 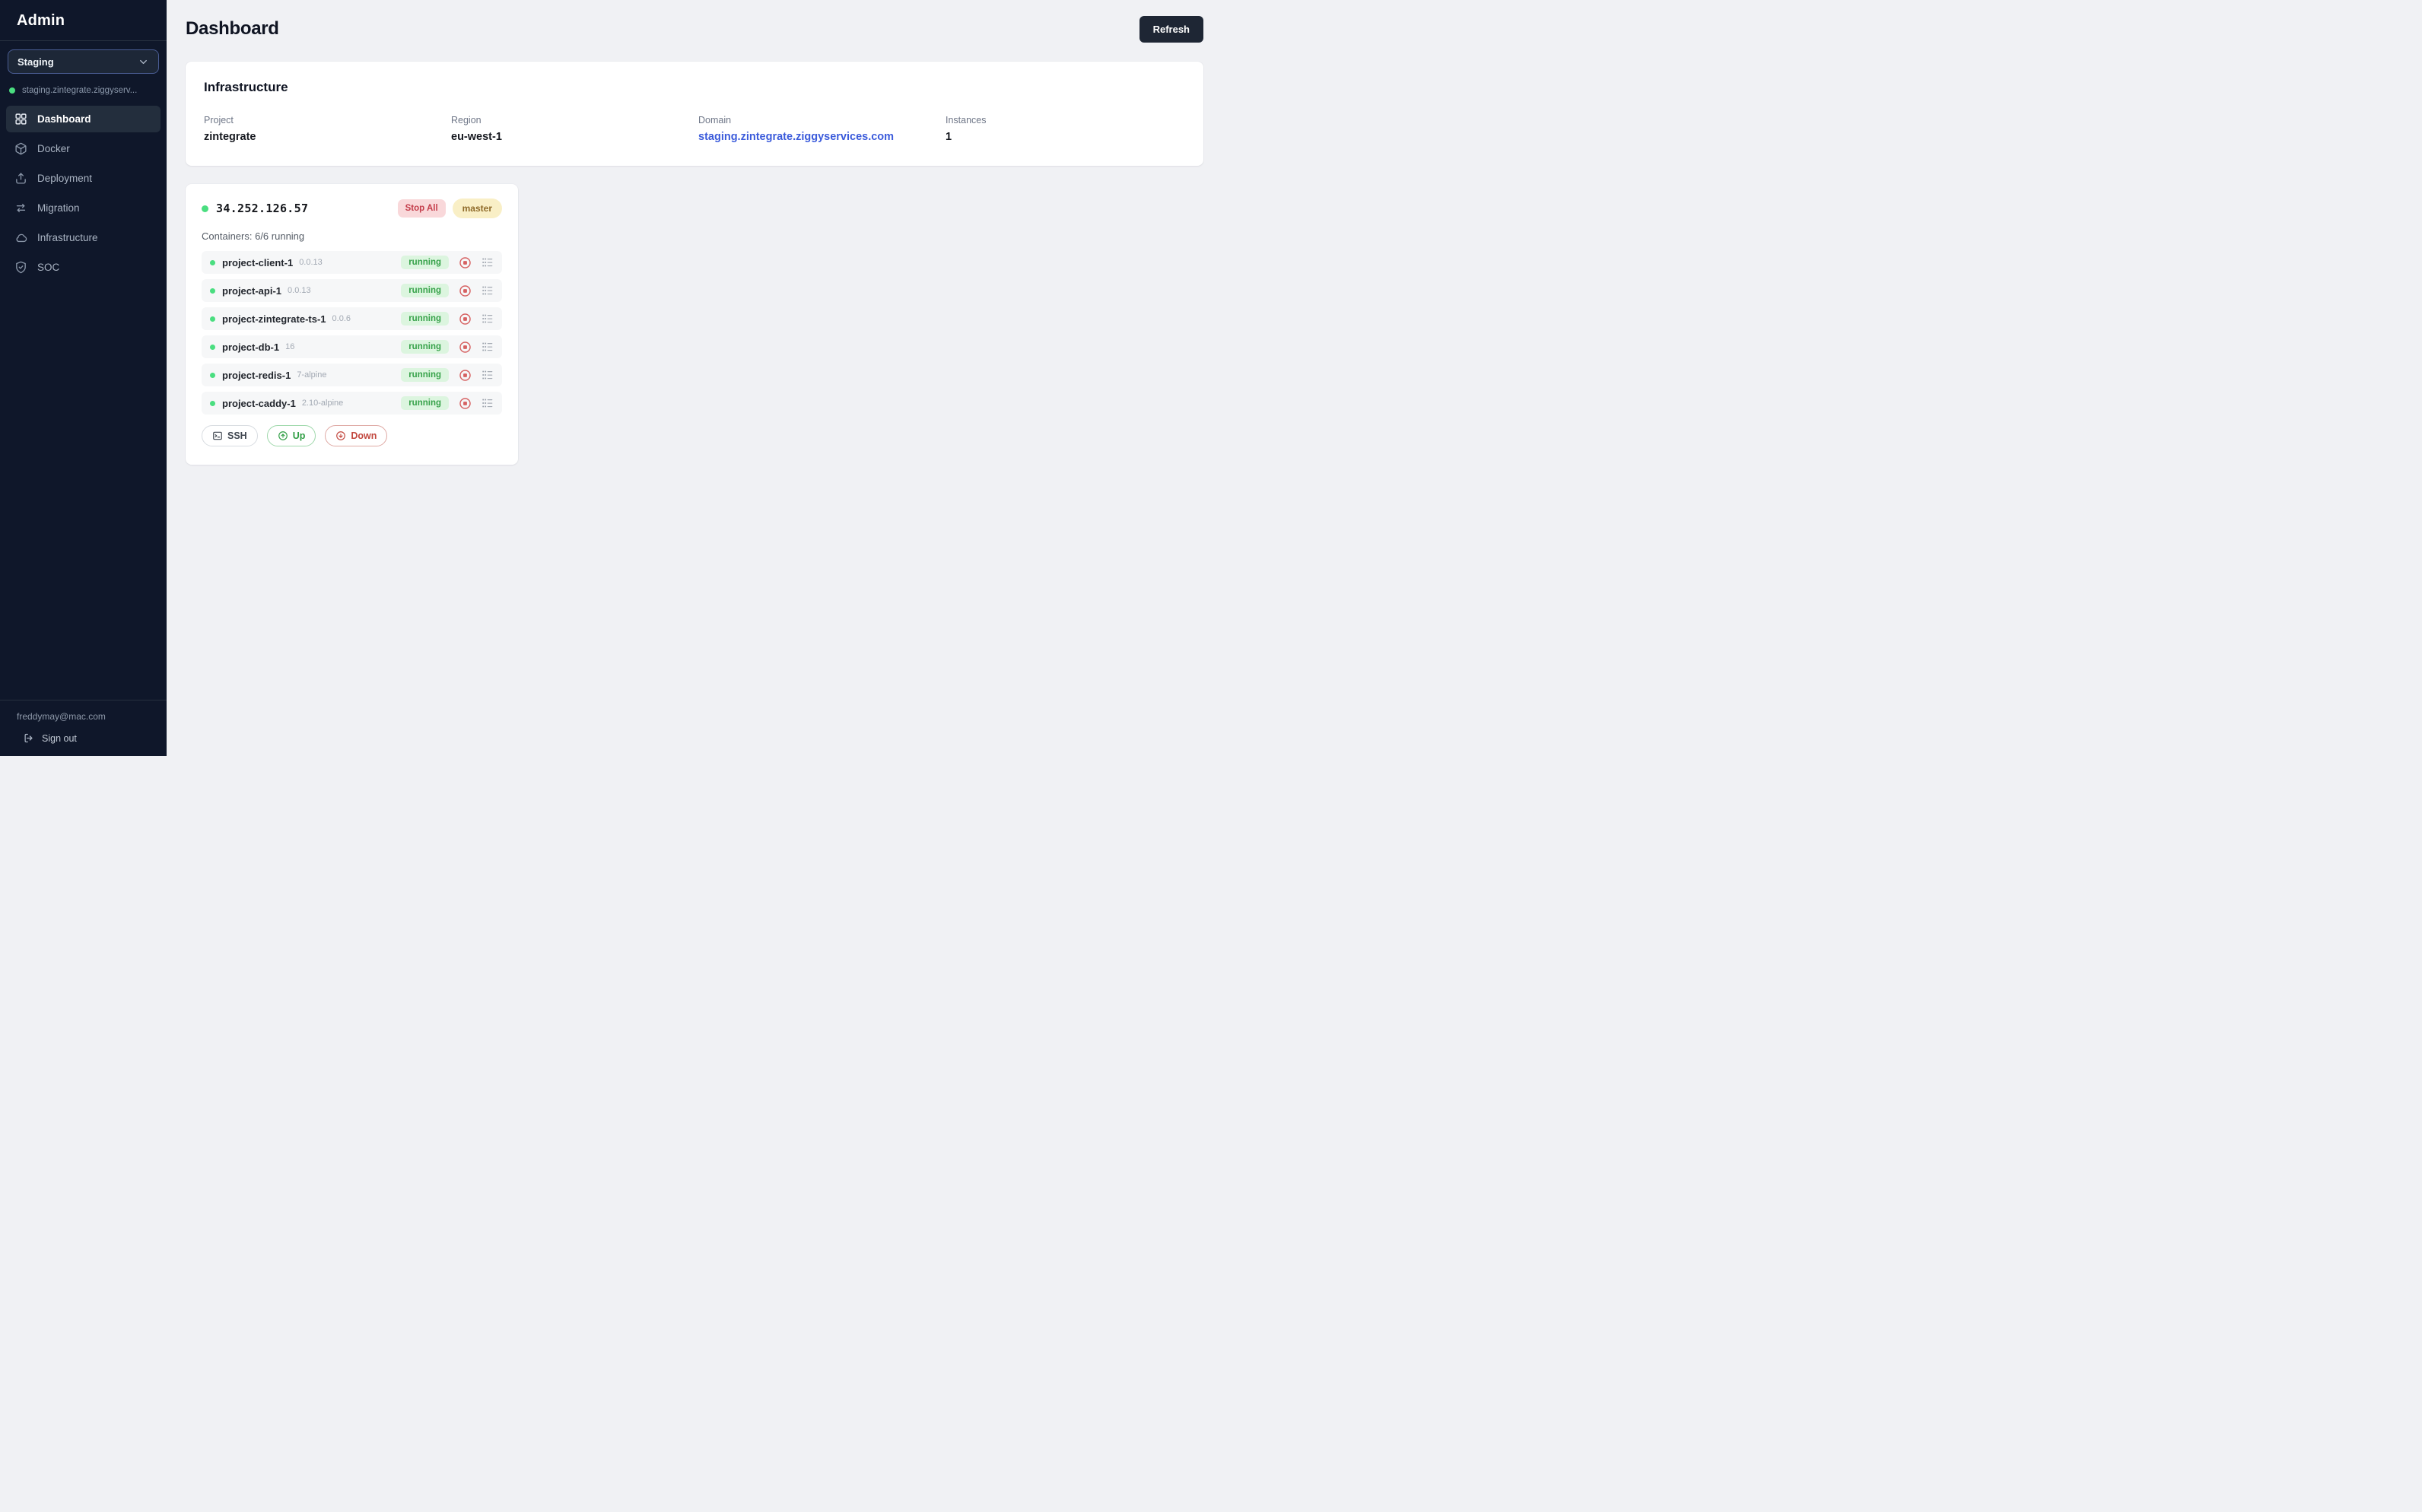 I want to click on down-button: Down, so click(x=356, y=435).